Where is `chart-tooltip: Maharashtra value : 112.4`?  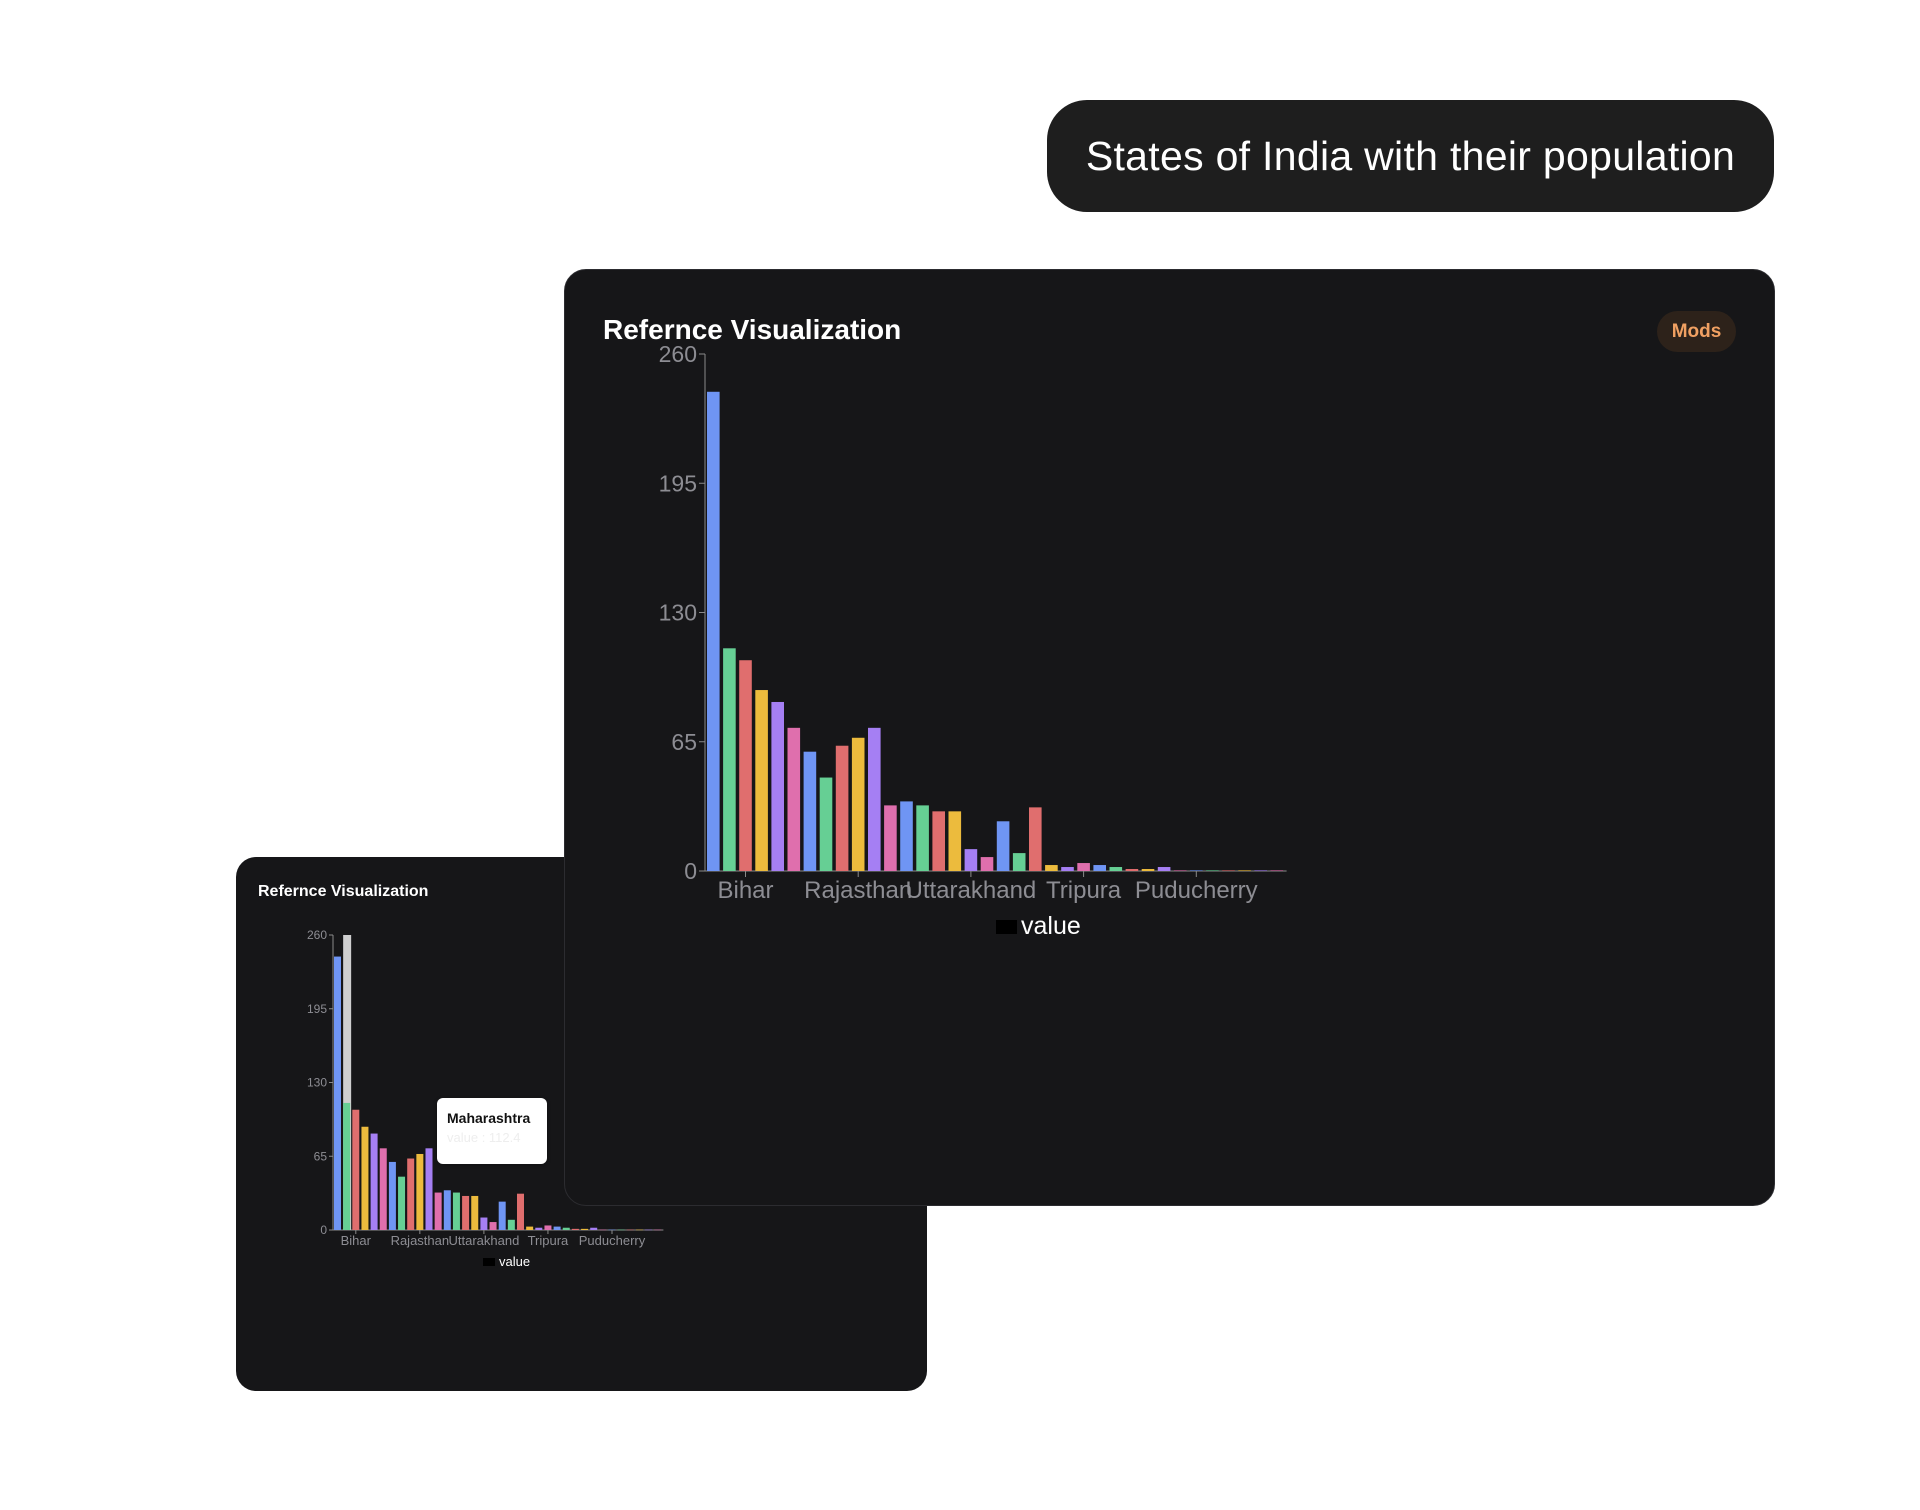 chart-tooltip: Maharashtra value : 112.4 is located at coordinates (492, 1131).